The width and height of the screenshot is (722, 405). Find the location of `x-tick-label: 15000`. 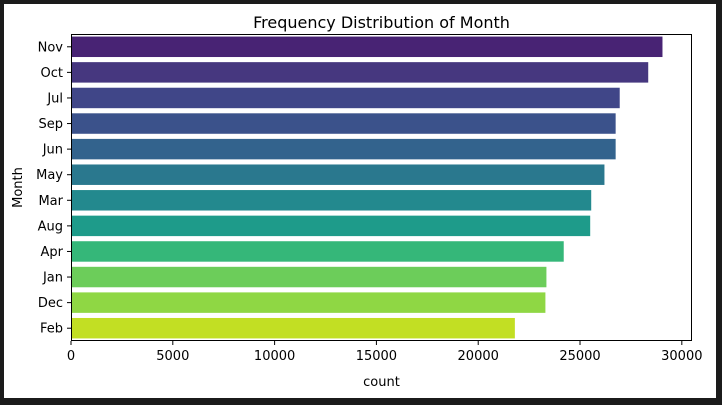

x-tick-label: 15000 is located at coordinates (376, 356).